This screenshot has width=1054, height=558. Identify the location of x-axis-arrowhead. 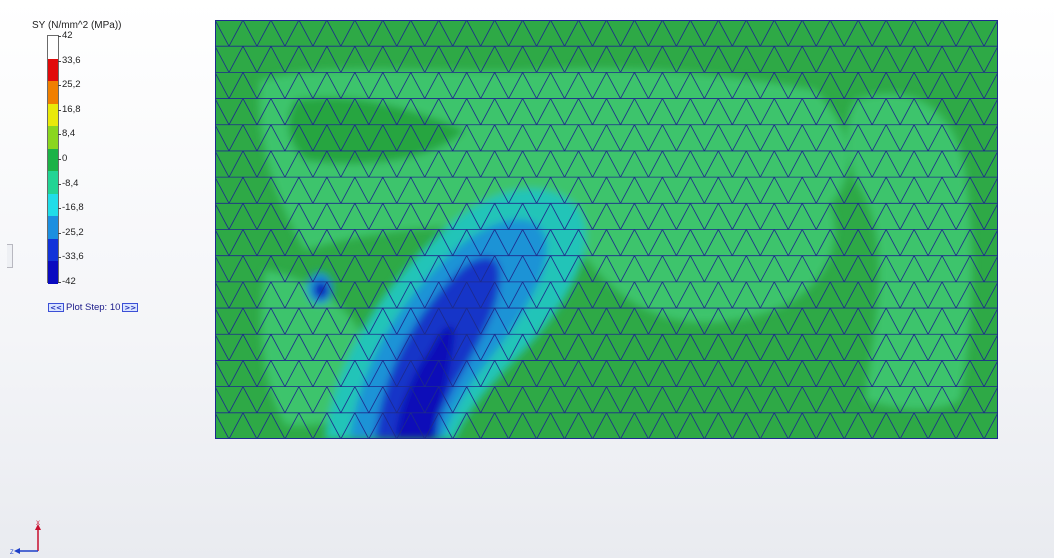
(38, 527).